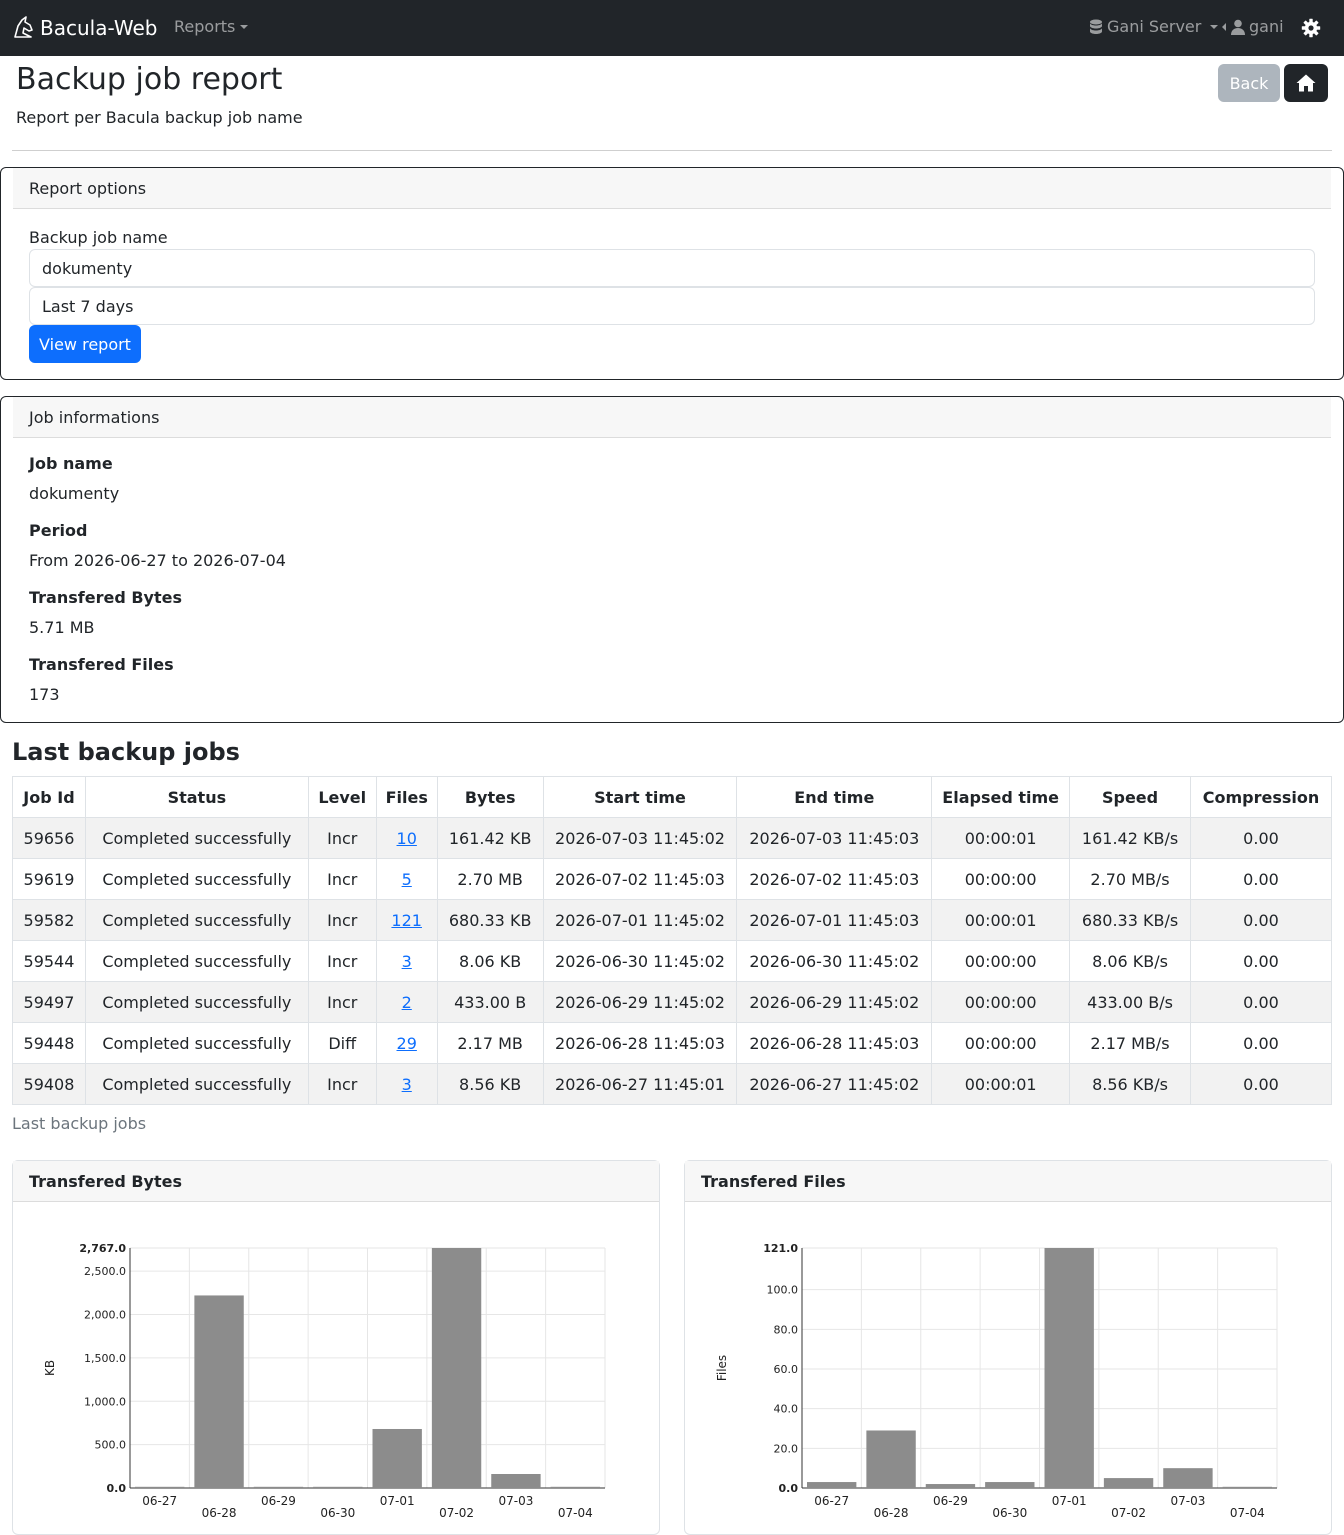 This screenshot has height=1535, width=1344. Describe the element at coordinates (1266, 26) in the screenshot. I see `user-menu-label: gani` at that location.